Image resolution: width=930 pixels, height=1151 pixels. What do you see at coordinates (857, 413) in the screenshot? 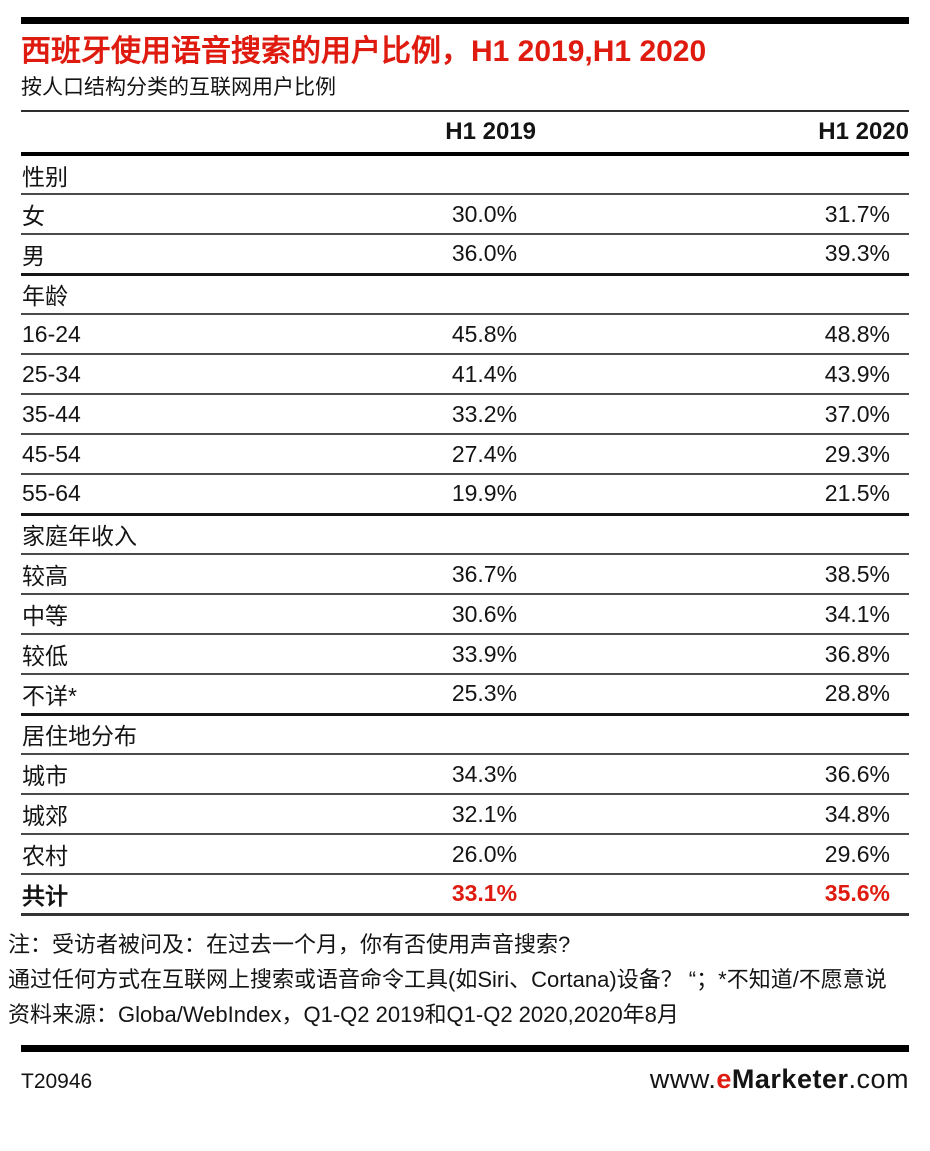
I see `cell-value-h1-2020: 37.0%` at bounding box center [857, 413].